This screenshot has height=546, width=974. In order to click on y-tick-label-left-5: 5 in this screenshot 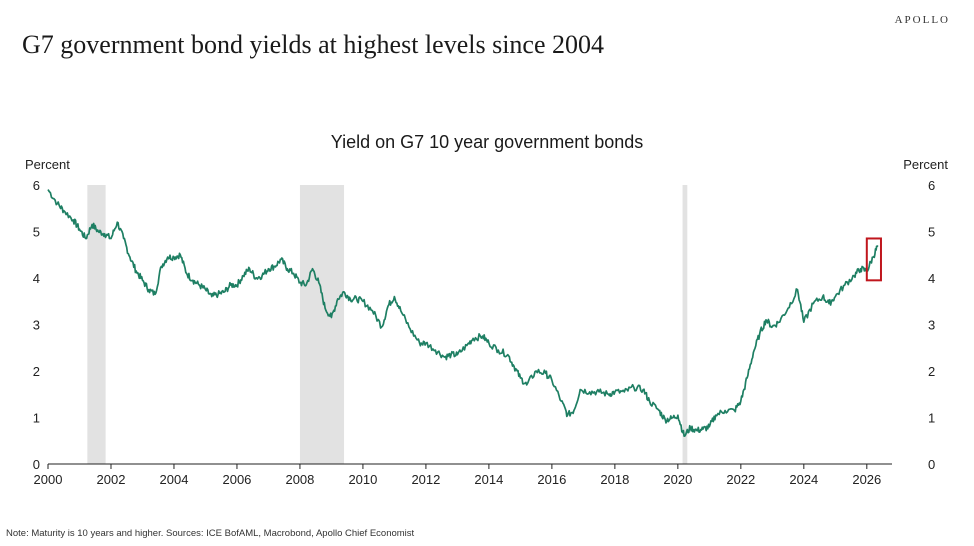, I will do `click(36, 232)`.